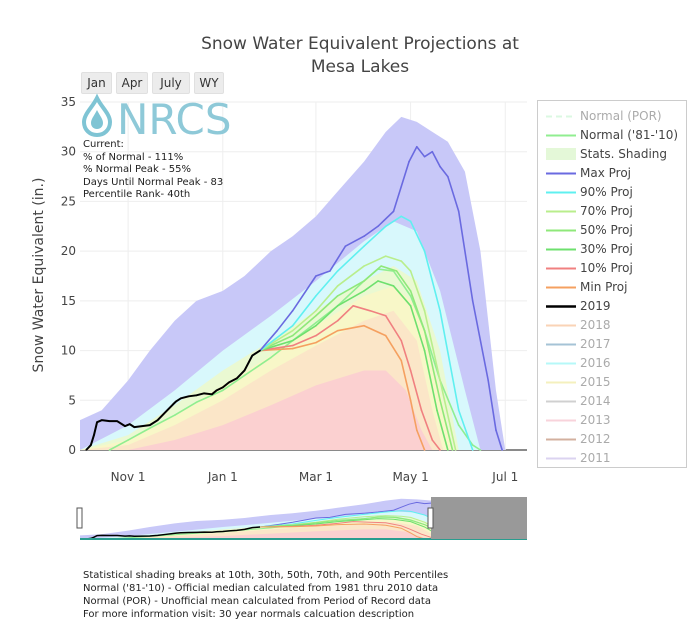  I want to click on legend-label: 2015, so click(595, 382).